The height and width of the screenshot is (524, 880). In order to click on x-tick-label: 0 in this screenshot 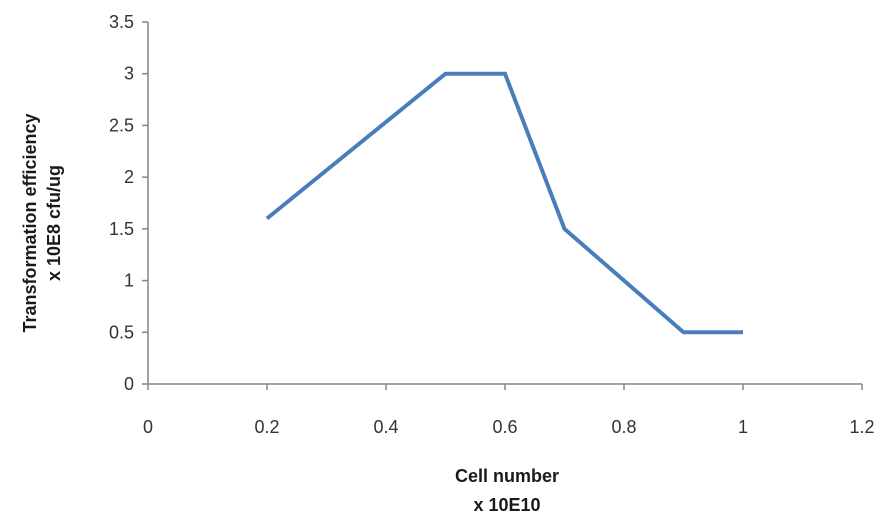, I will do `click(148, 427)`.